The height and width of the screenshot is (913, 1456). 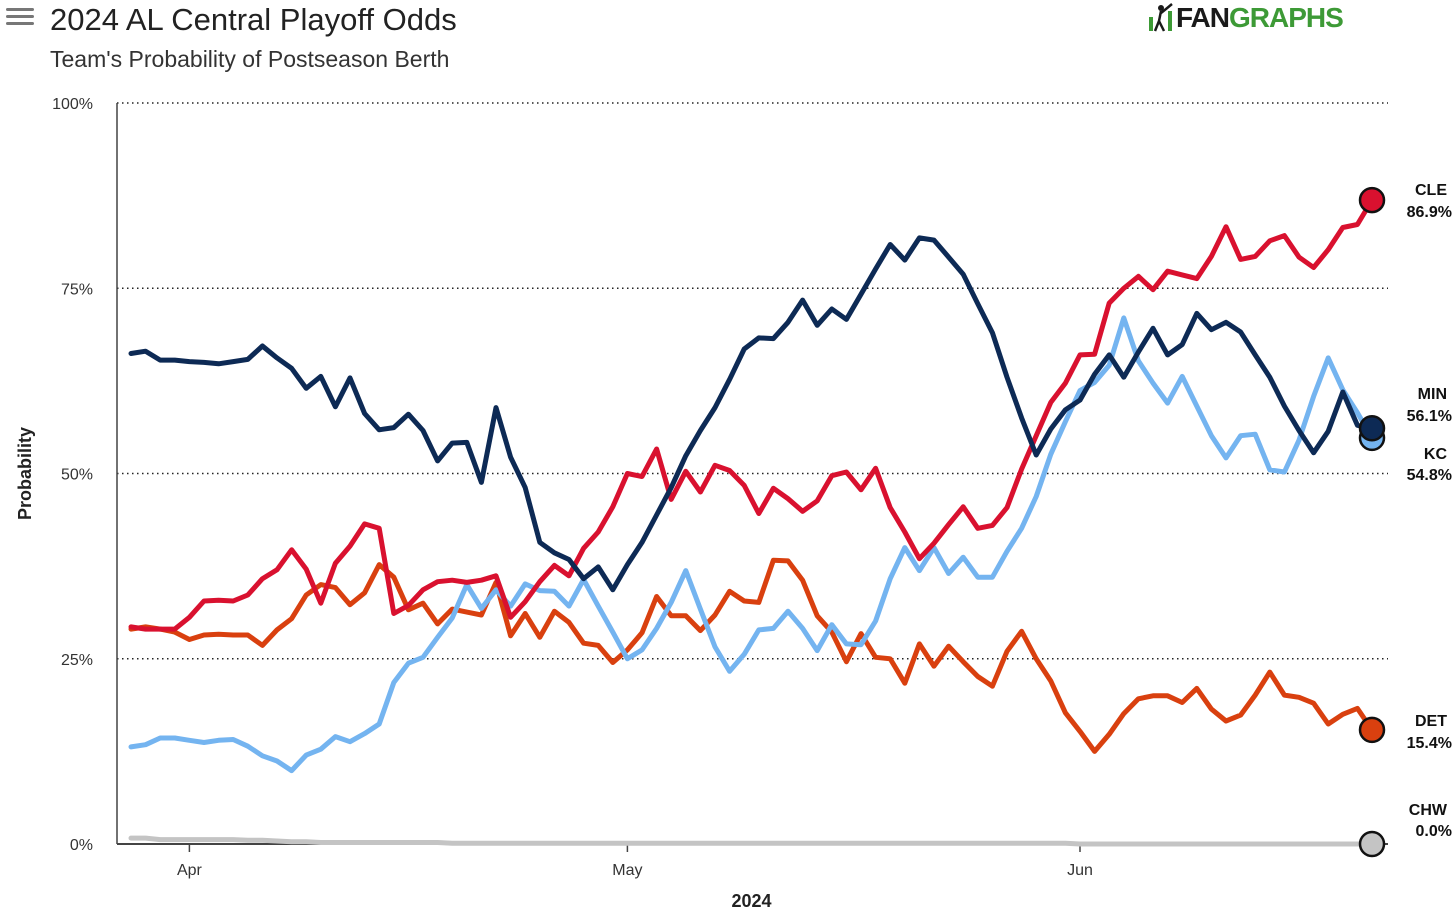 I want to click on endpoint-marker-cle, so click(x=1372, y=200).